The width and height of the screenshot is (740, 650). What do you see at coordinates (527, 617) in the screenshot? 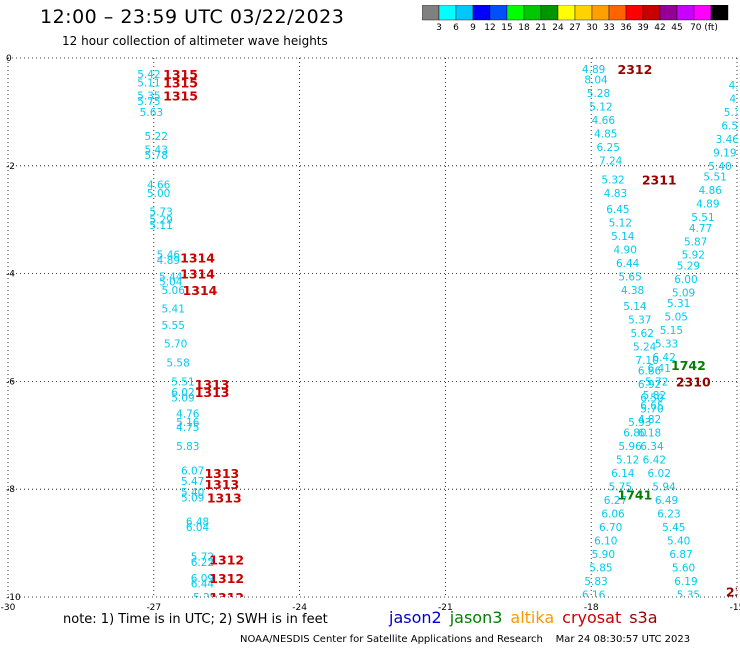
I see `satellite-legend: jason2 jason3 altika cryosat s3a` at bounding box center [527, 617].